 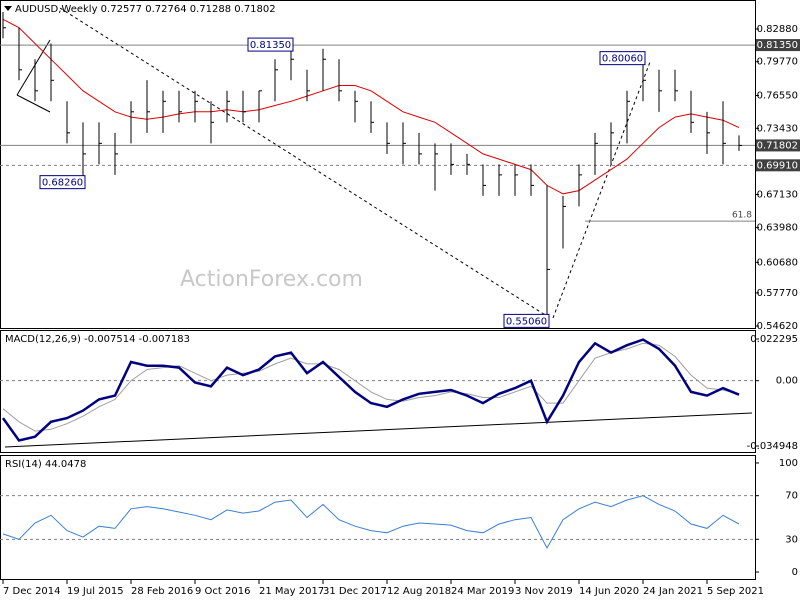 I want to click on y-tick-label: 100, so click(x=788, y=463).